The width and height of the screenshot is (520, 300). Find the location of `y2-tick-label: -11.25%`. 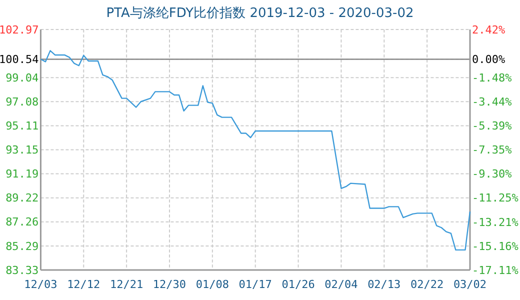

y2-tick-label: -11.25% is located at coordinates (495, 198).